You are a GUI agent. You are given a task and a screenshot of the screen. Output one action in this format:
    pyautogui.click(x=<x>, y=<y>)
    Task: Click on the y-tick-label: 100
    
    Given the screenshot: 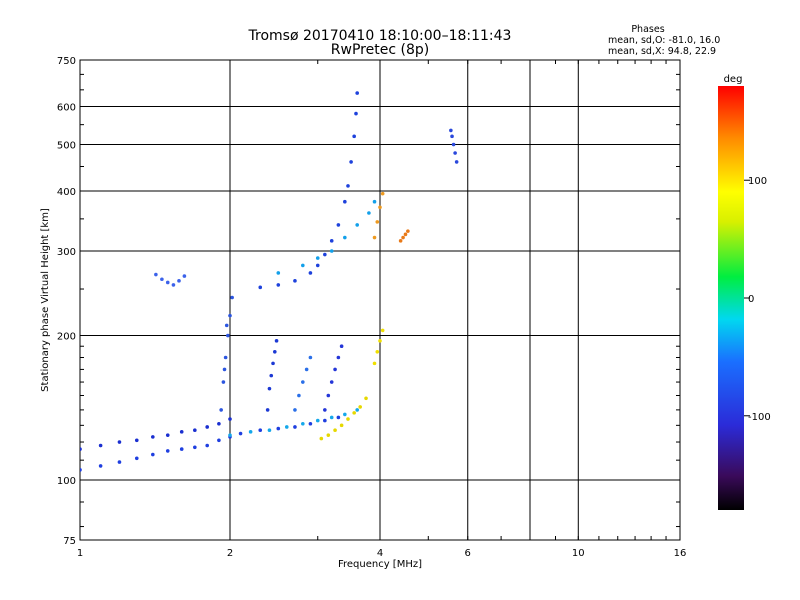 What is the action you would take?
    pyautogui.click(x=66, y=481)
    